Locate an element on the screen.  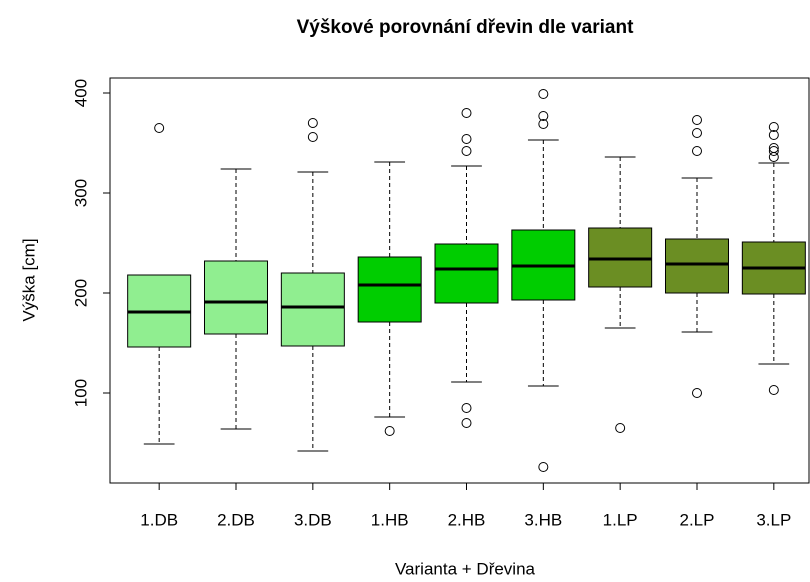
y-tick-label: 300 is located at coordinates (80, 193).